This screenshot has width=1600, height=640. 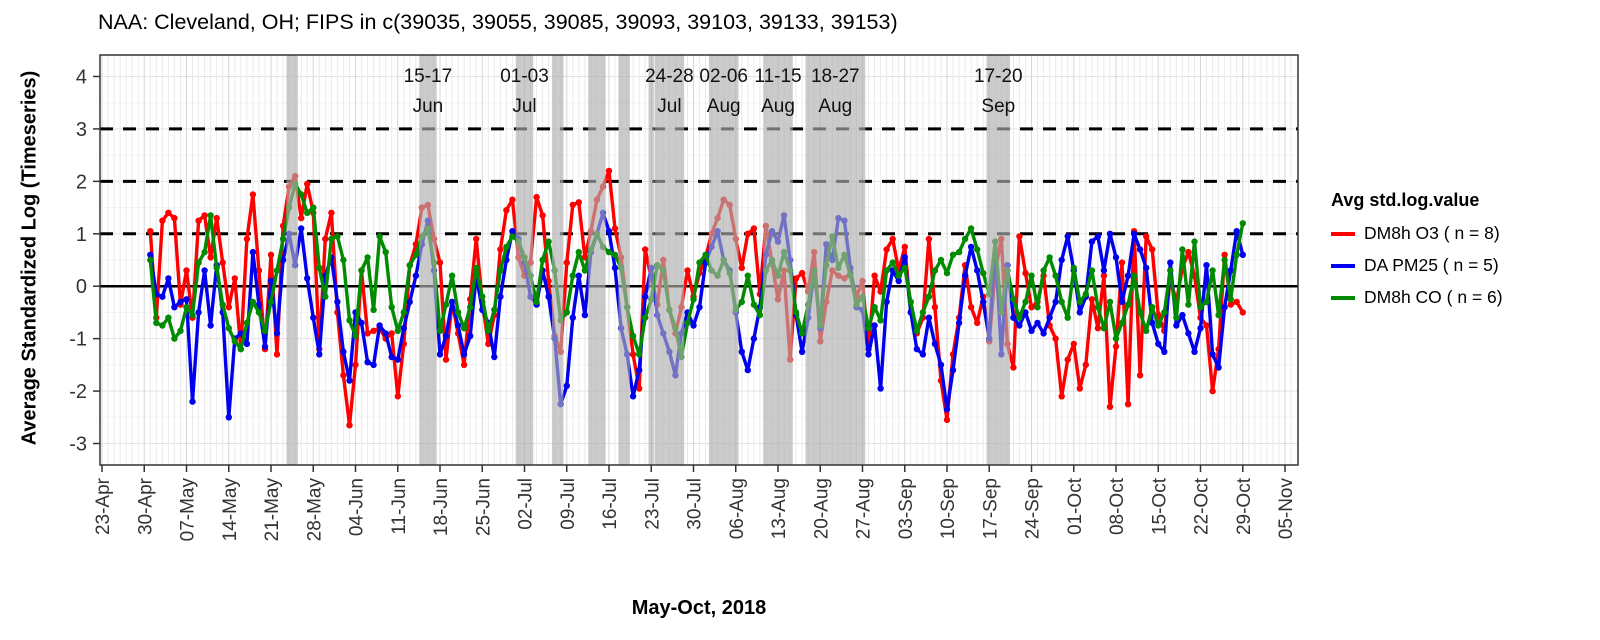 What do you see at coordinates (441, 507) in the screenshot?
I see `x-tick-label: 18-Jun` at bounding box center [441, 507].